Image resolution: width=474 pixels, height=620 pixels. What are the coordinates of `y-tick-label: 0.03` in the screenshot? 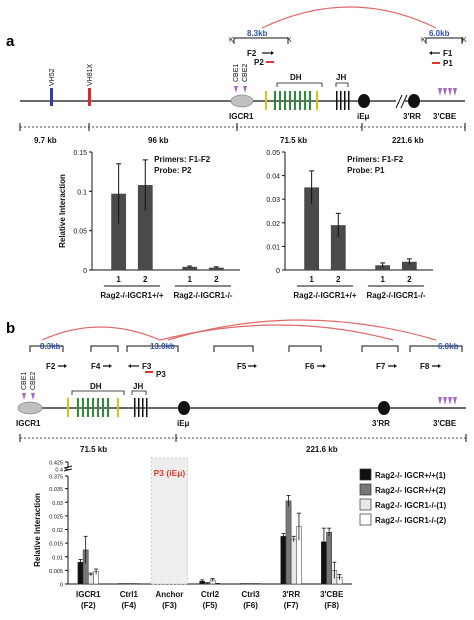 It's located at (57, 504).